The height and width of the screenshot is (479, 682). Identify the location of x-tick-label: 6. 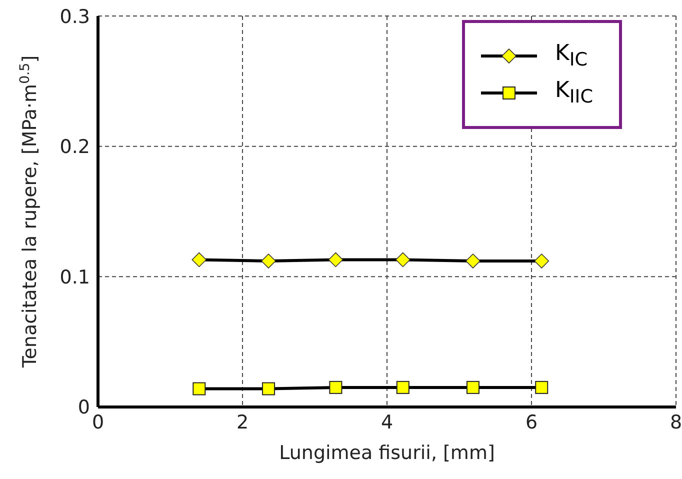
(531, 422).